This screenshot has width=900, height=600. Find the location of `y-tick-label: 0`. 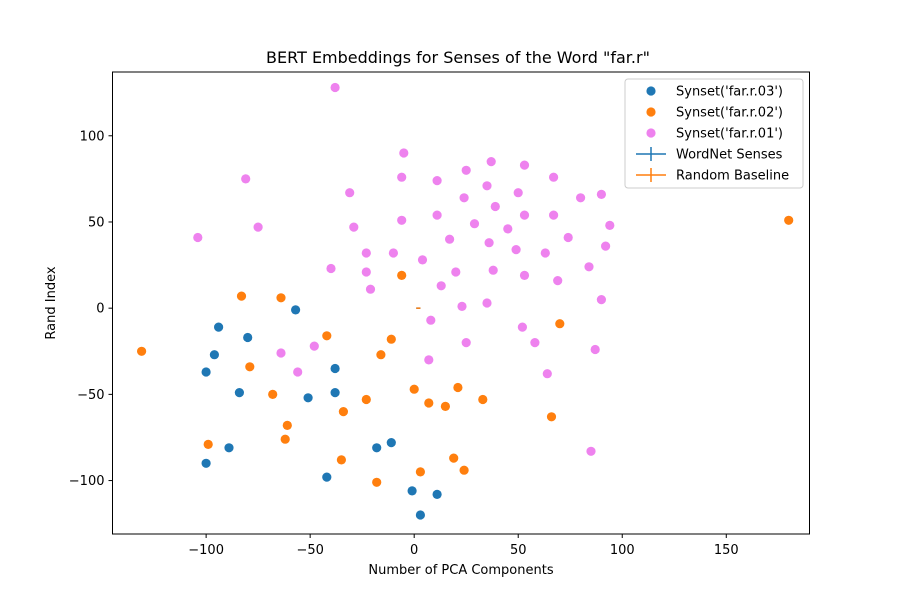

y-tick-label: 0 is located at coordinates (100, 309).